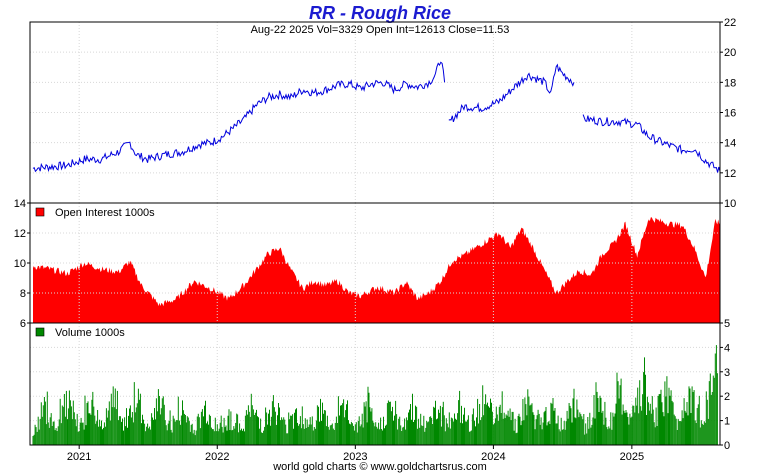  I want to click on x-axis: 2021 2022 2023 2024 2025, so click(355, 454).